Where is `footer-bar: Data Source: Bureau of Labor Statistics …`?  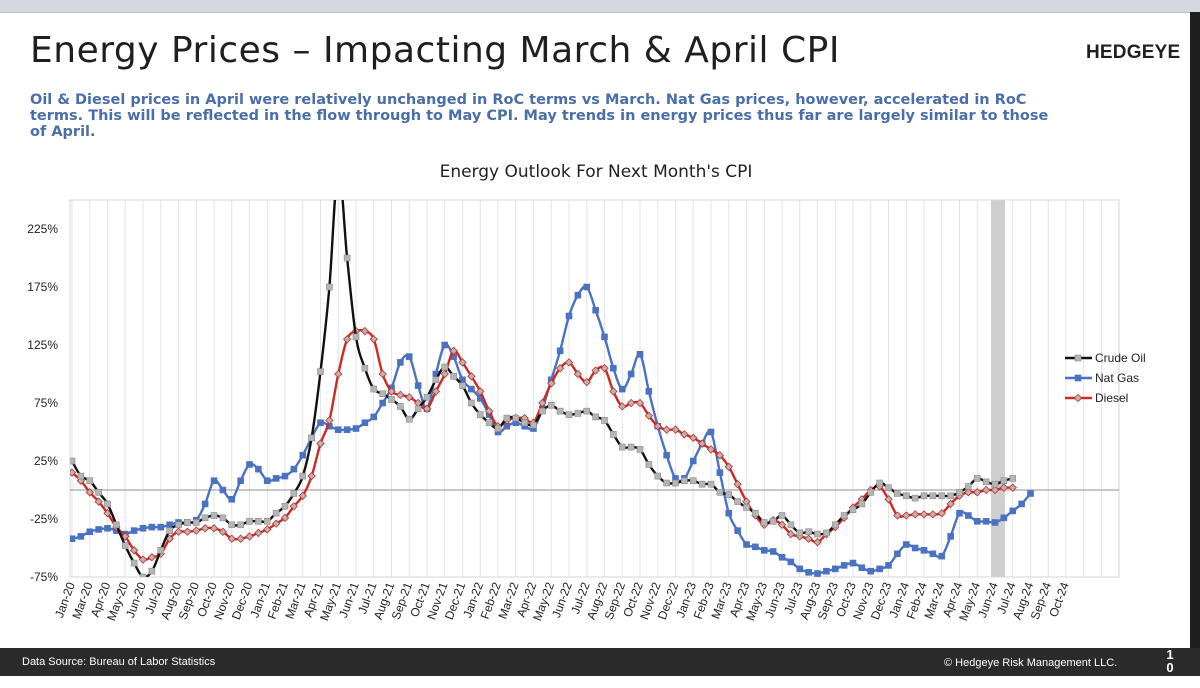
footer-bar: Data Source: Bureau of Labor Statistics … is located at coordinates (600, 667).